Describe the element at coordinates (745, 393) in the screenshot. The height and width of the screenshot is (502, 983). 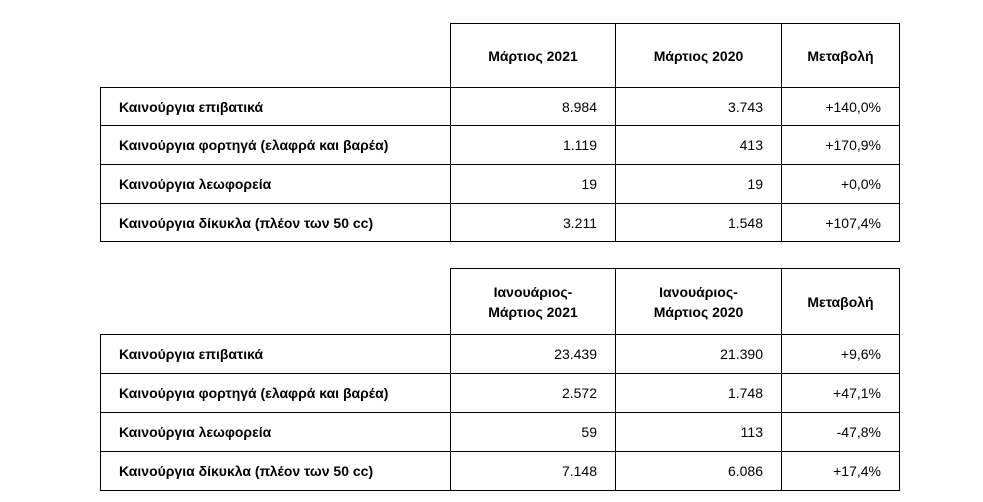
I see `table-cell-text: 1.748` at that location.